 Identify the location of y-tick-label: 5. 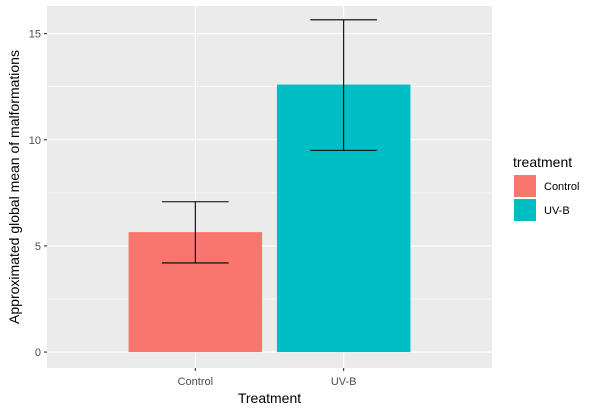
(38, 247).